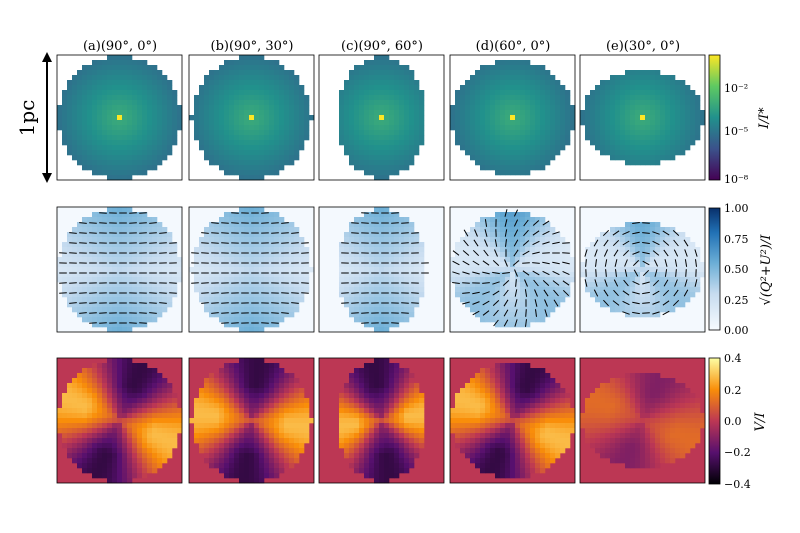 The image size is (800, 533). Describe the element at coordinates (252, 46) in the screenshot. I see `column-title-b: (b)(90°, 30°)` at that location.